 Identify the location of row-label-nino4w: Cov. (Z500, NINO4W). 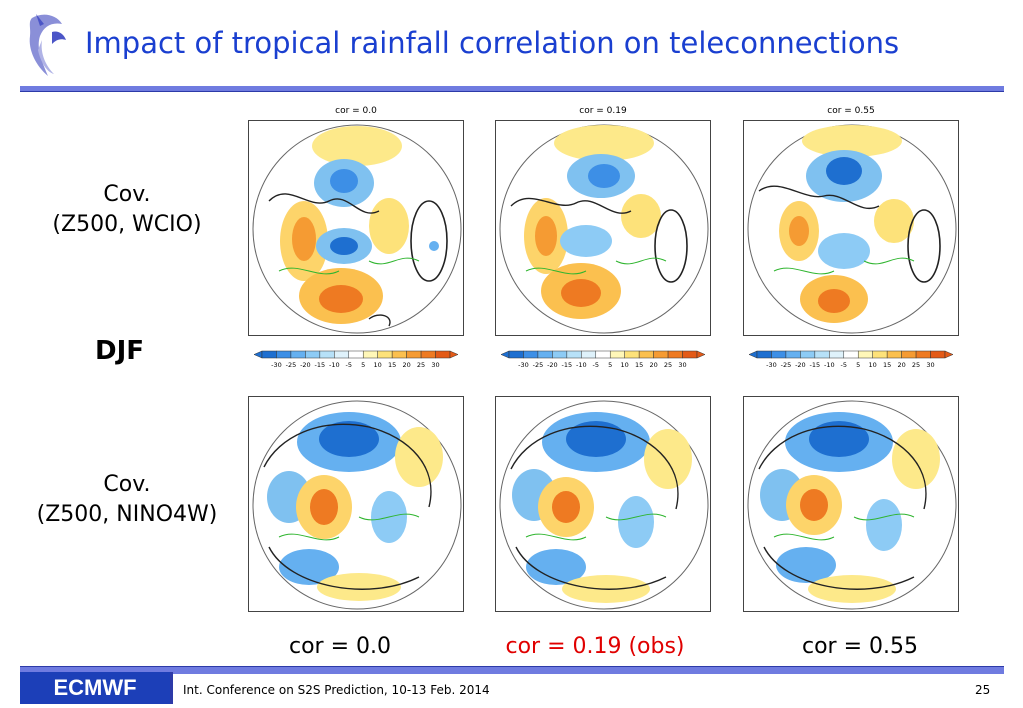
(127, 500).